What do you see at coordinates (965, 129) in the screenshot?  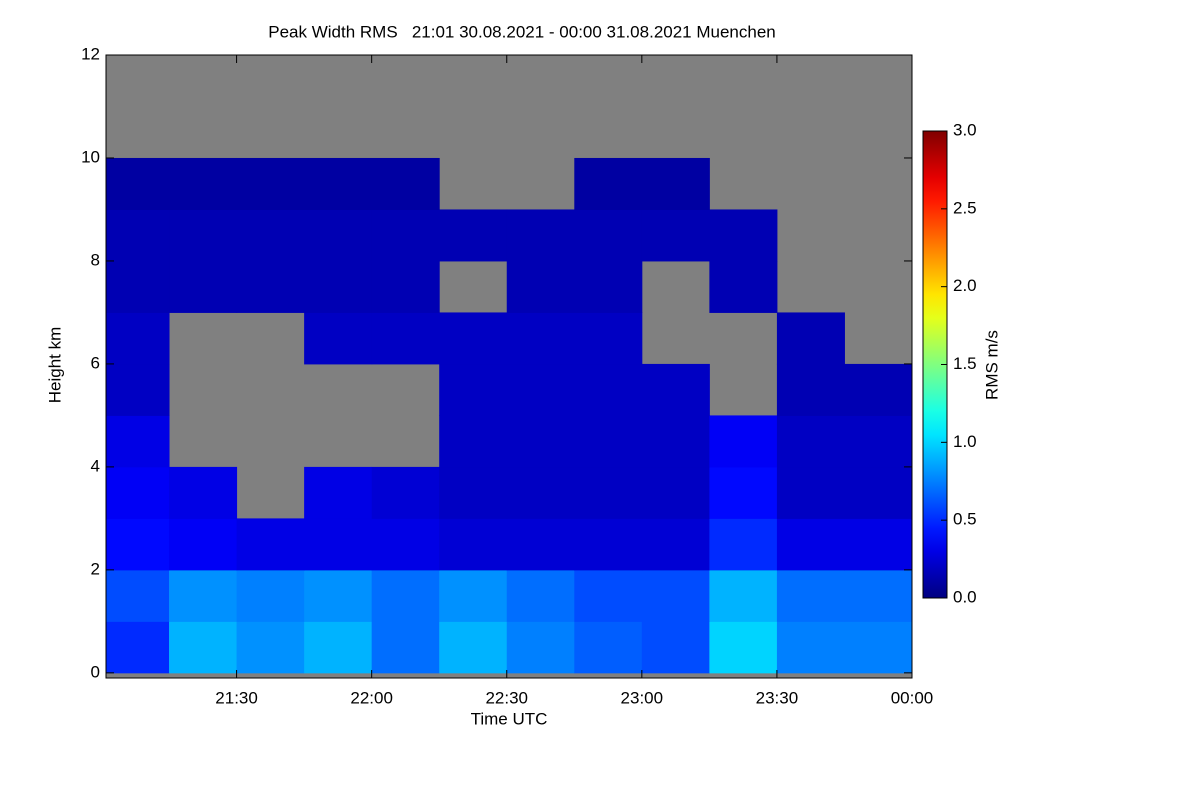 I see `colorbar-tick-label: 3.0` at bounding box center [965, 129].